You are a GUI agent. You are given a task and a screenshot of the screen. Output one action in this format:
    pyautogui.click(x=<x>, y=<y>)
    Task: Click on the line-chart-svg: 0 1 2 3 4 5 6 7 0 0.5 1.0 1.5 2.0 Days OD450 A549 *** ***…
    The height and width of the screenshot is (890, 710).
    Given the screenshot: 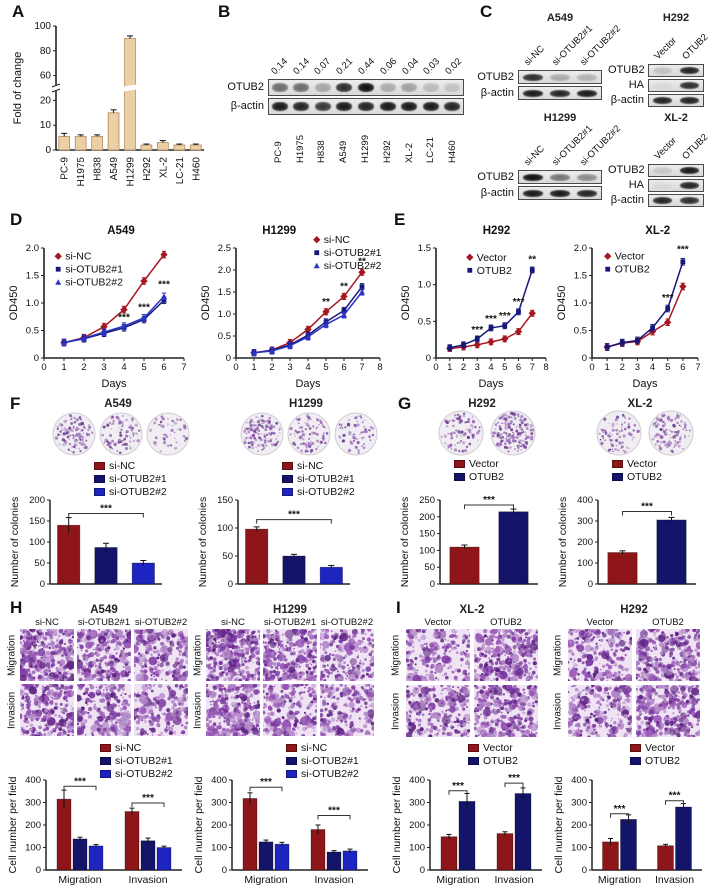 What is the action you would take?
    pyautogui.click(x=97, y=307)
    